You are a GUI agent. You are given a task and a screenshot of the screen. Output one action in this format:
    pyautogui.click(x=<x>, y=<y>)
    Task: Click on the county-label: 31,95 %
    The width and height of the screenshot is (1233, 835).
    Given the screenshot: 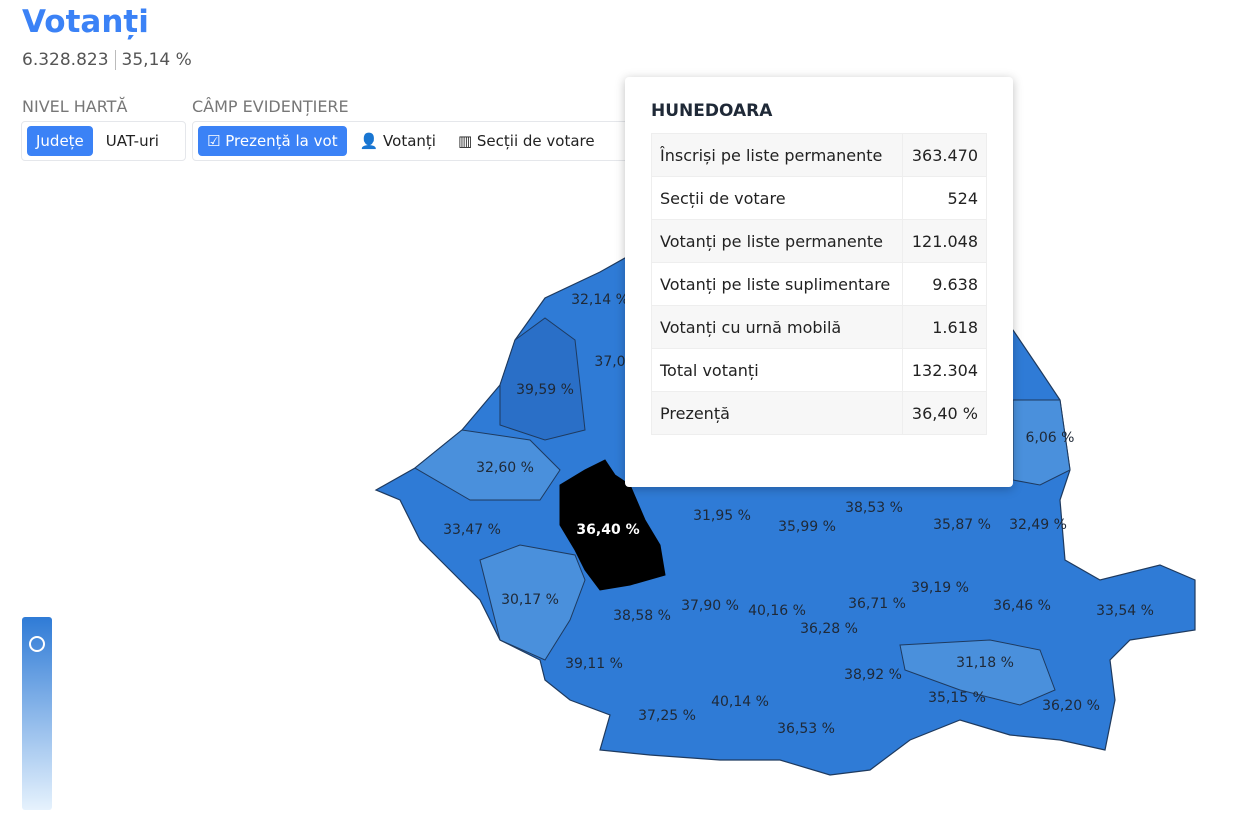 What is the action you would take?
    pyautogui.click(x=722, y=516)
    